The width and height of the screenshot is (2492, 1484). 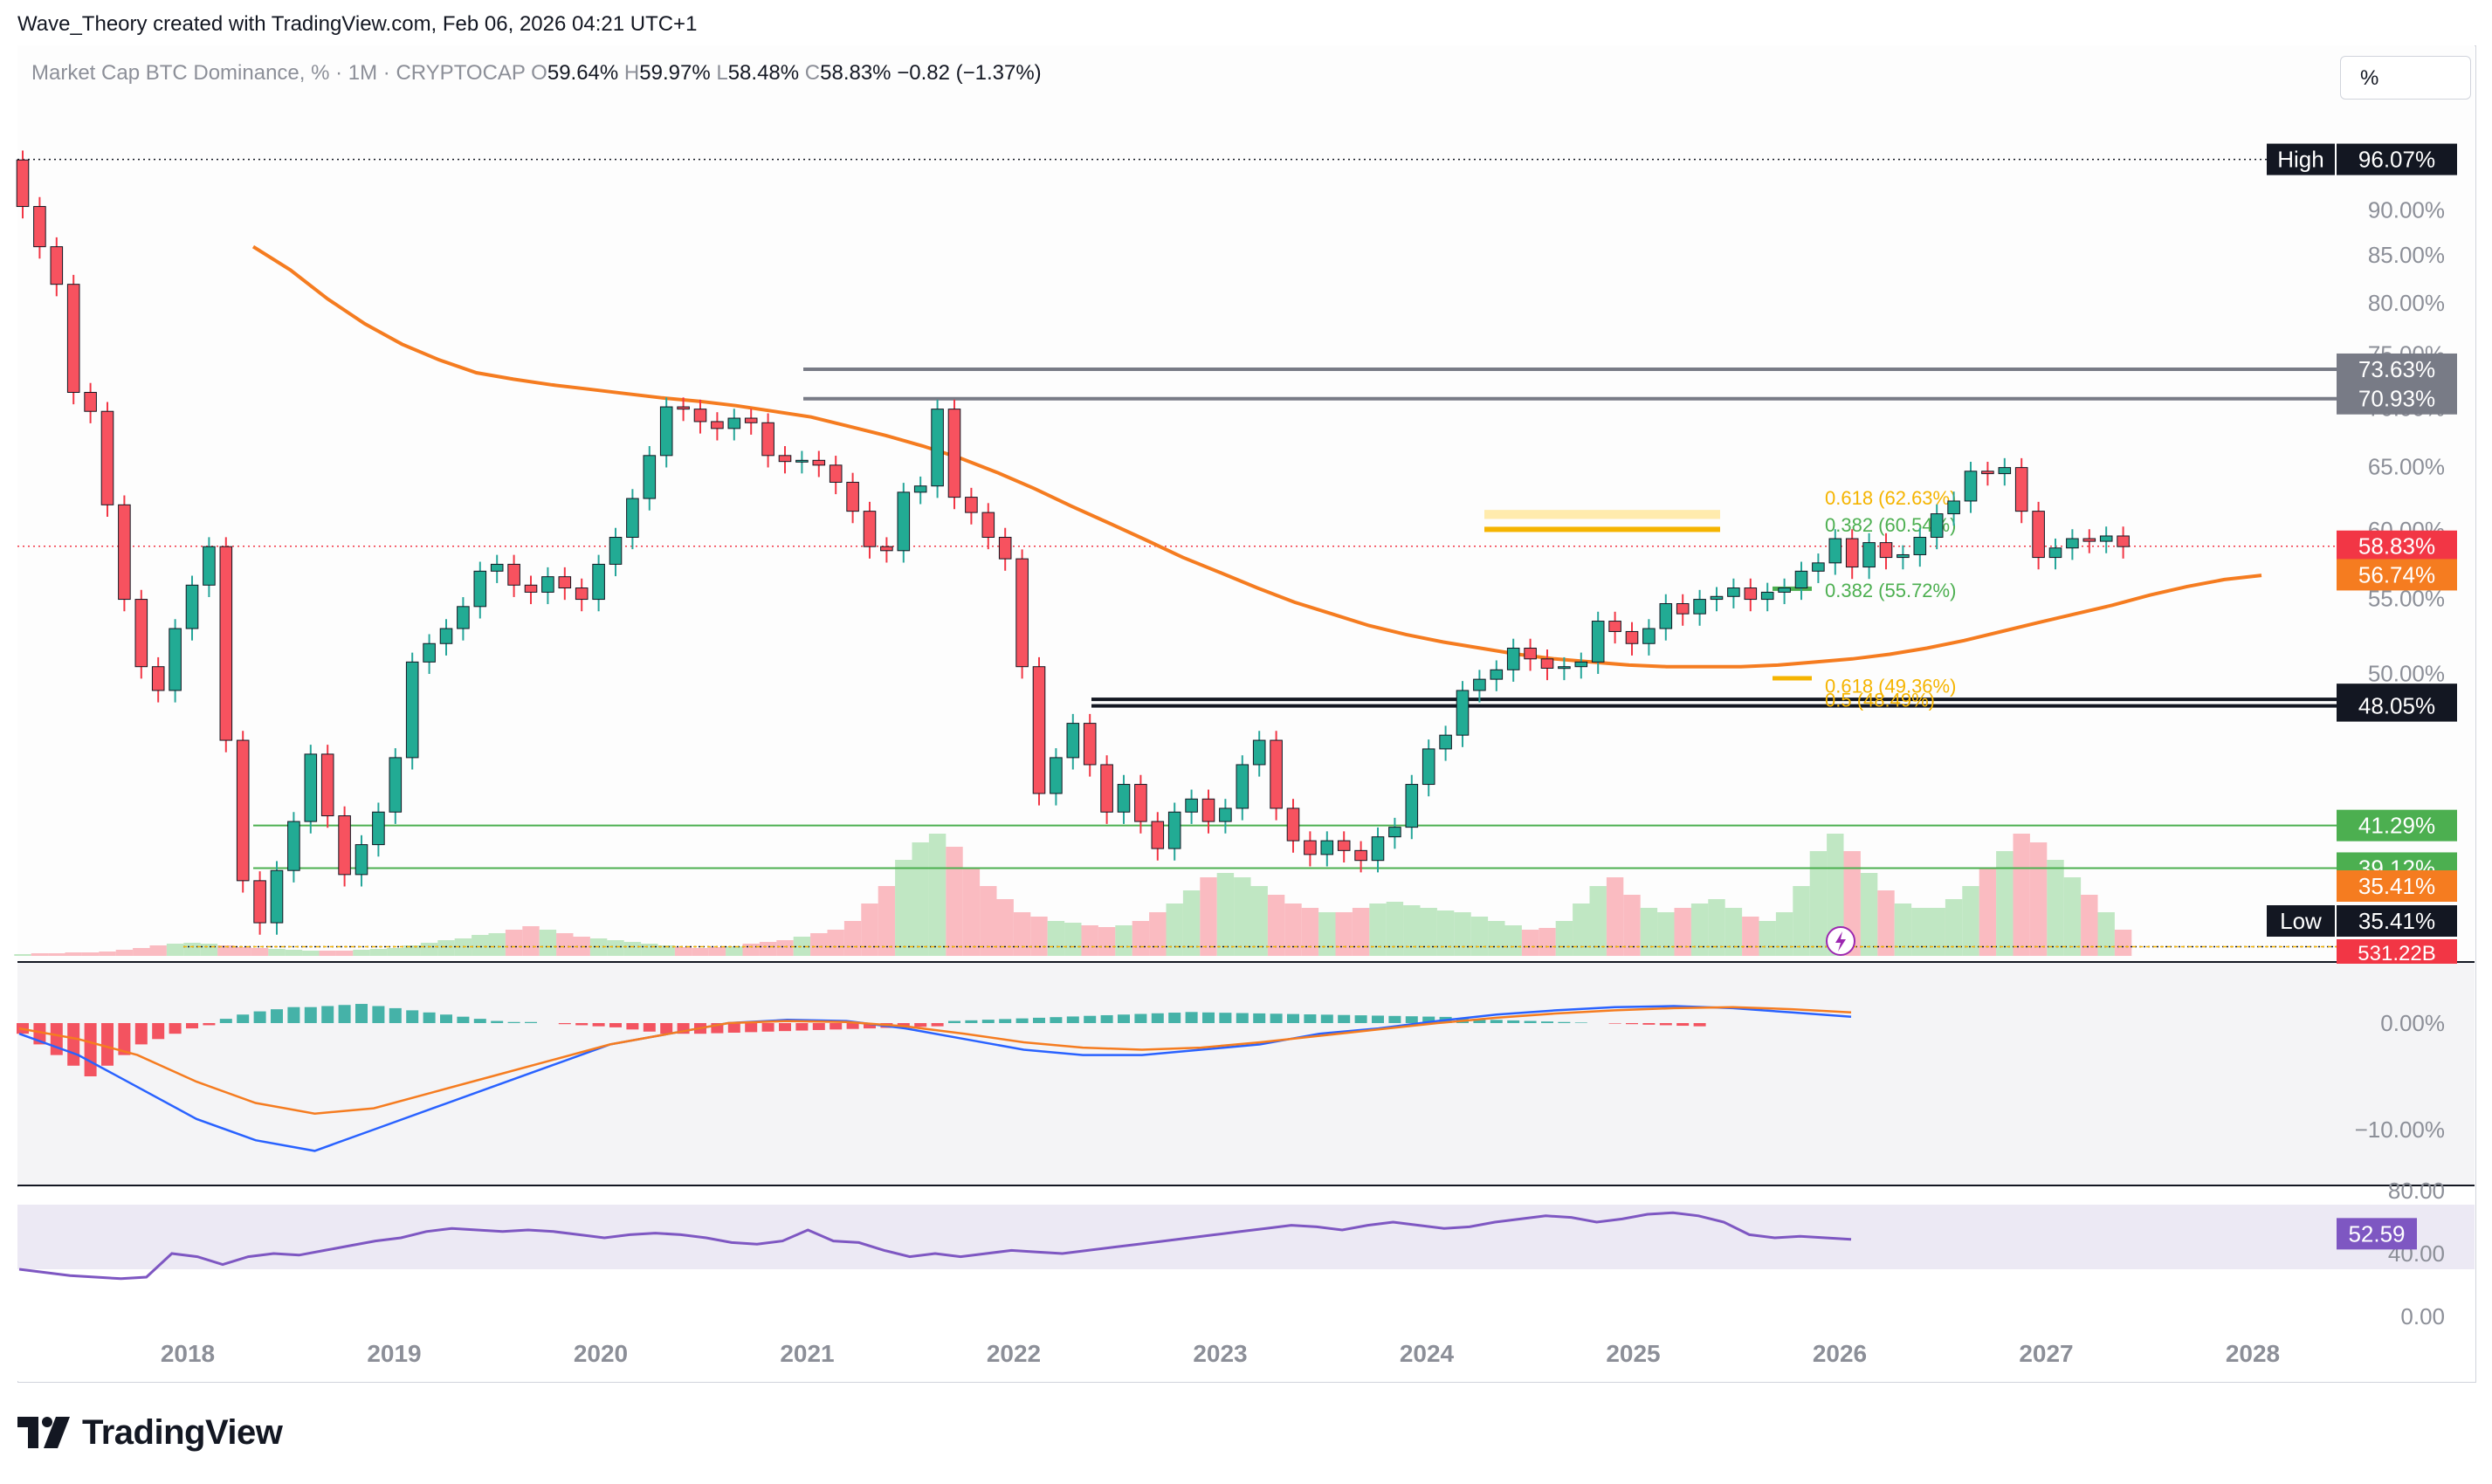 I want to click on tradingview-logo-icon, so click(x=43, y=1432).